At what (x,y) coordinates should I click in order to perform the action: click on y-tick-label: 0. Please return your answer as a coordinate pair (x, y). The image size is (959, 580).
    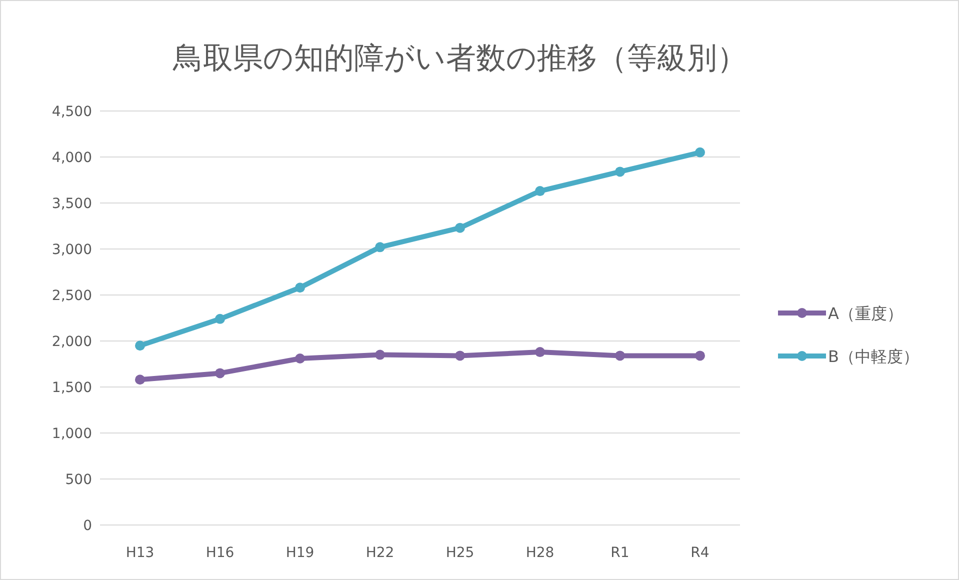
    Looking at the image, I should click on (87, 526).